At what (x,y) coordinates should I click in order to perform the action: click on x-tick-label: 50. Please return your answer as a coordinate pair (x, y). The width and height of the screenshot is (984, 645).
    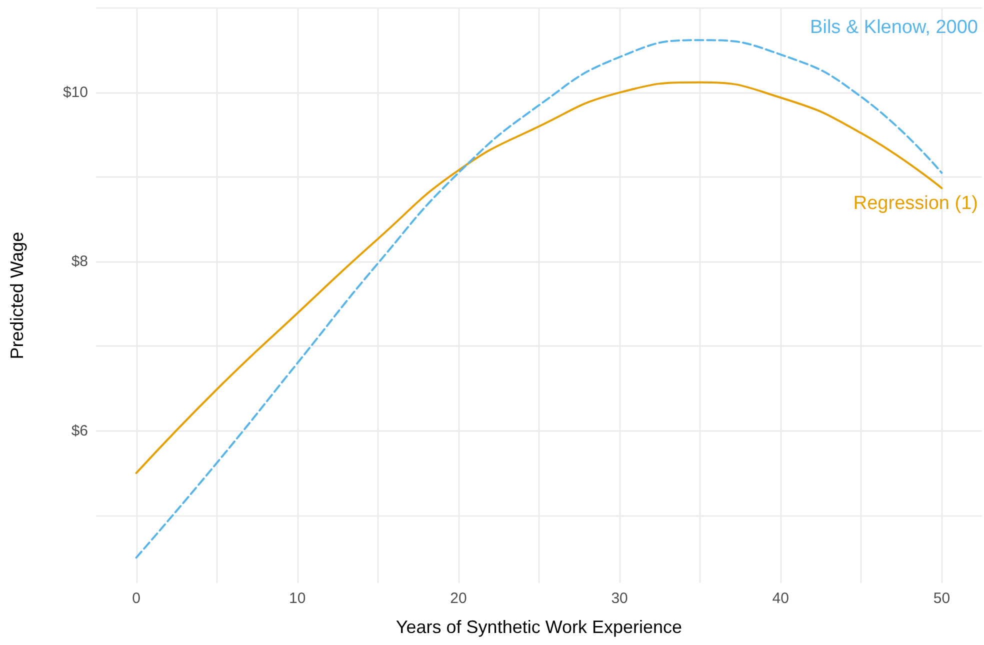
    Looking at the image, I should click on (941, 598).